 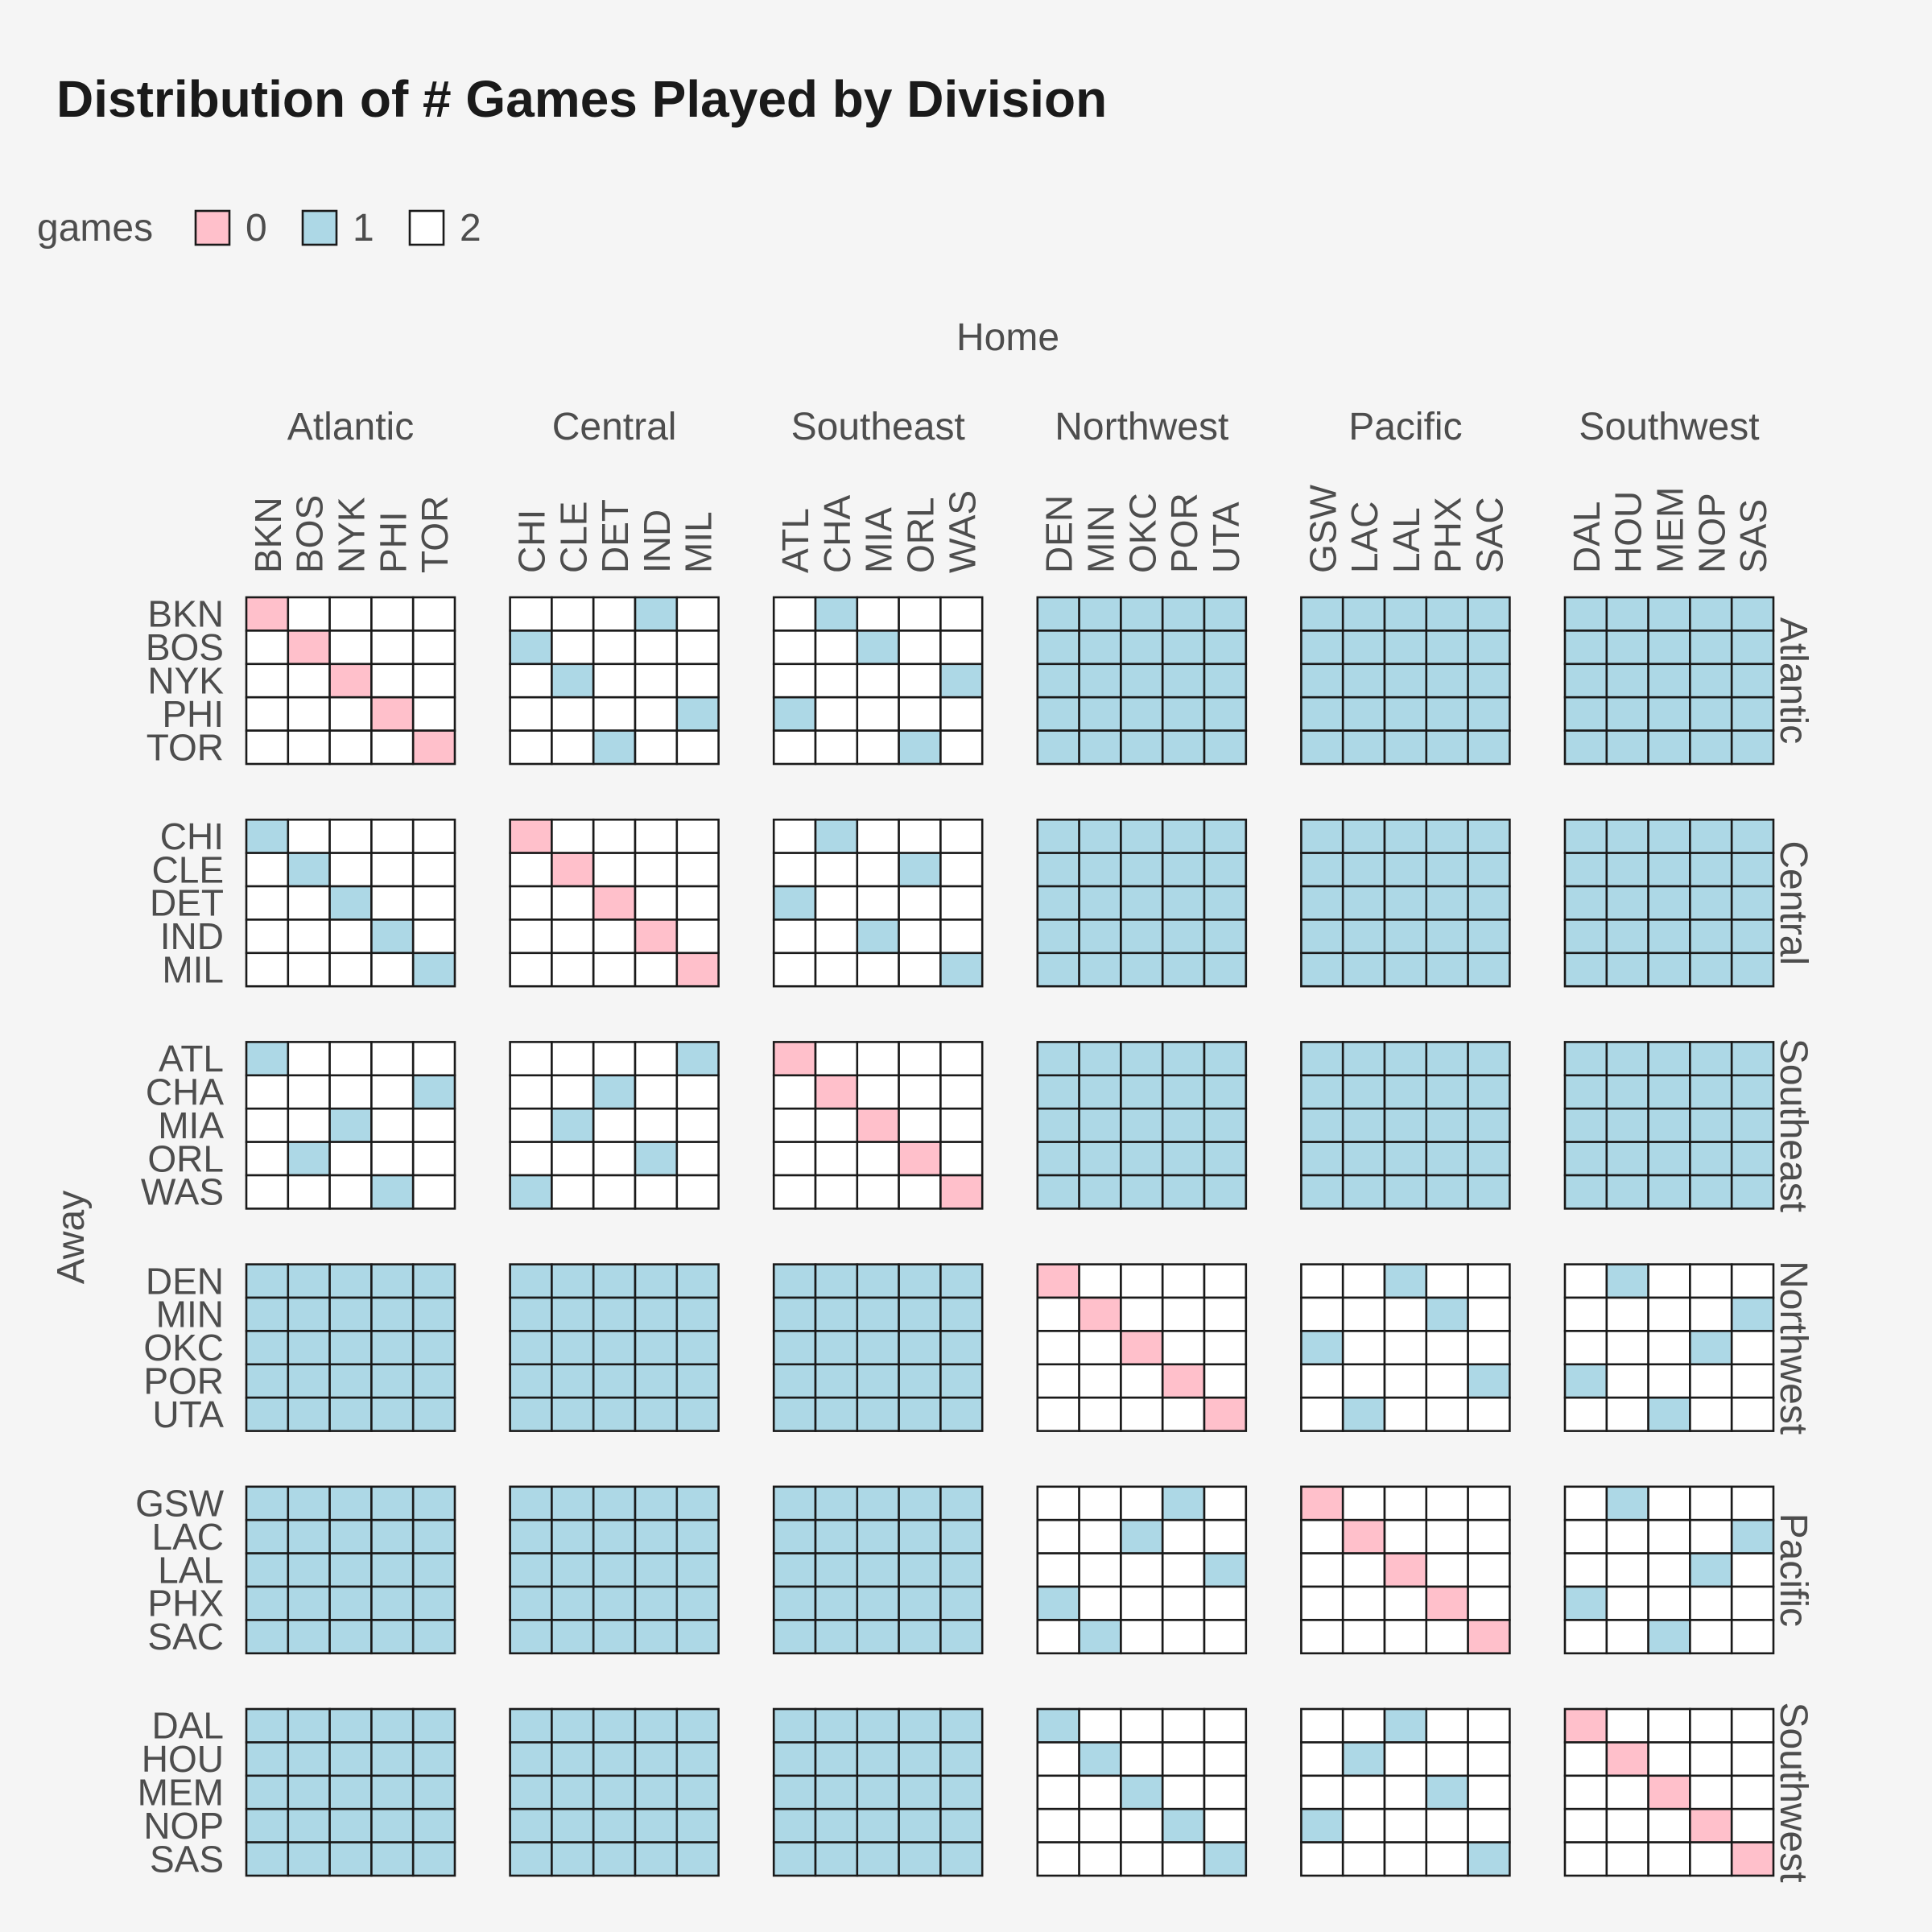 I want to click on cell-sas-at-bos, so click(x=309, y=1859).